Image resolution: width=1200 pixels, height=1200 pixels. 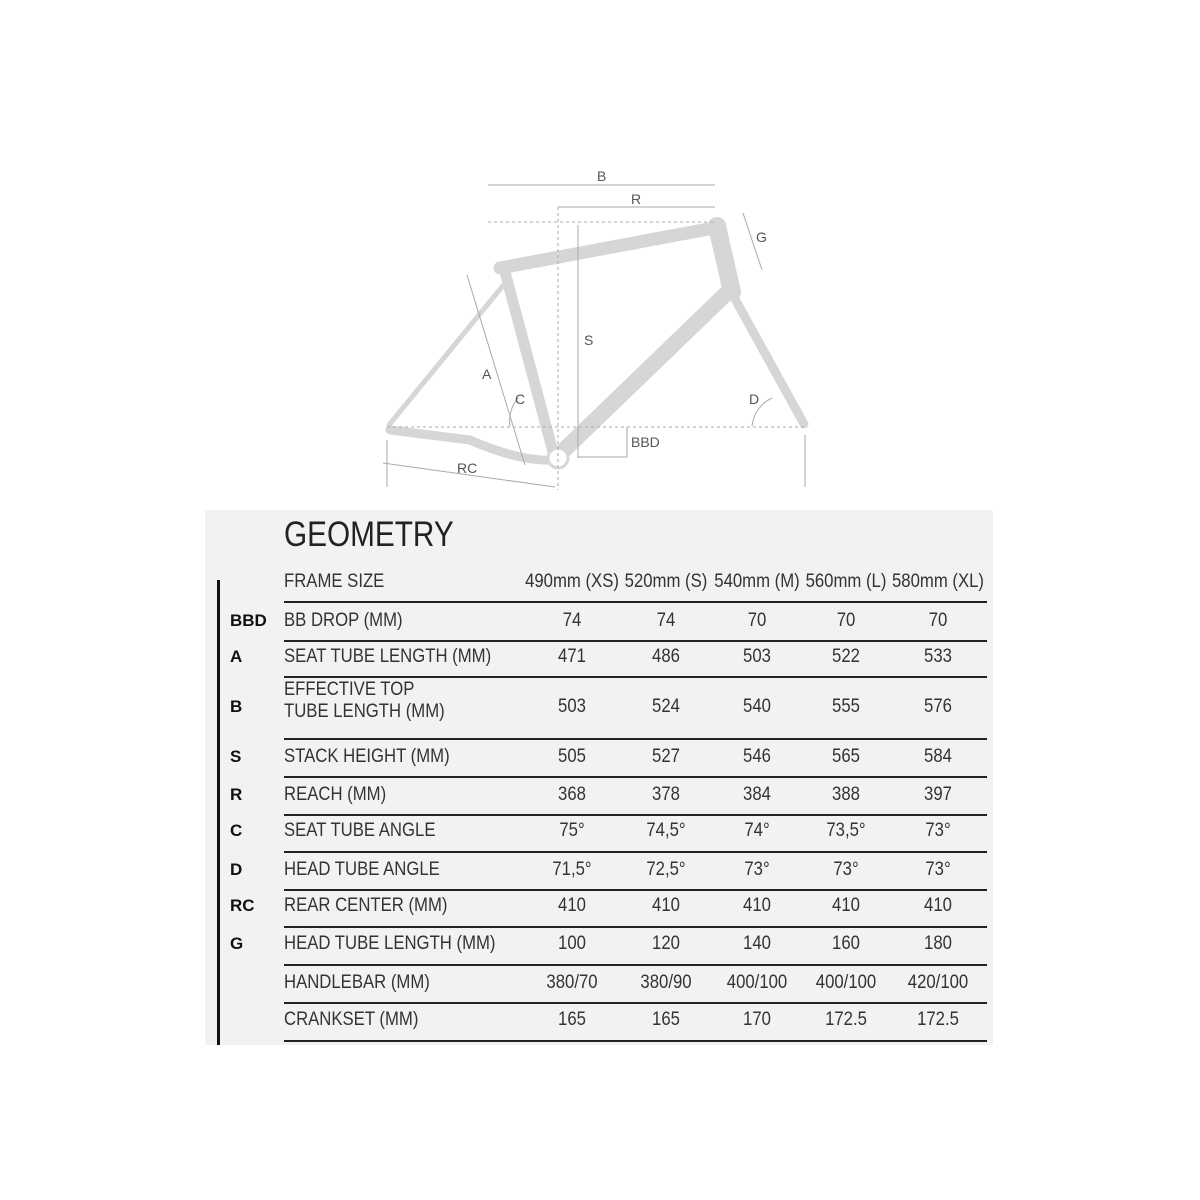 I want to click on row-label: HEAD TUBE ANGLE, so click(x=362, y=869).